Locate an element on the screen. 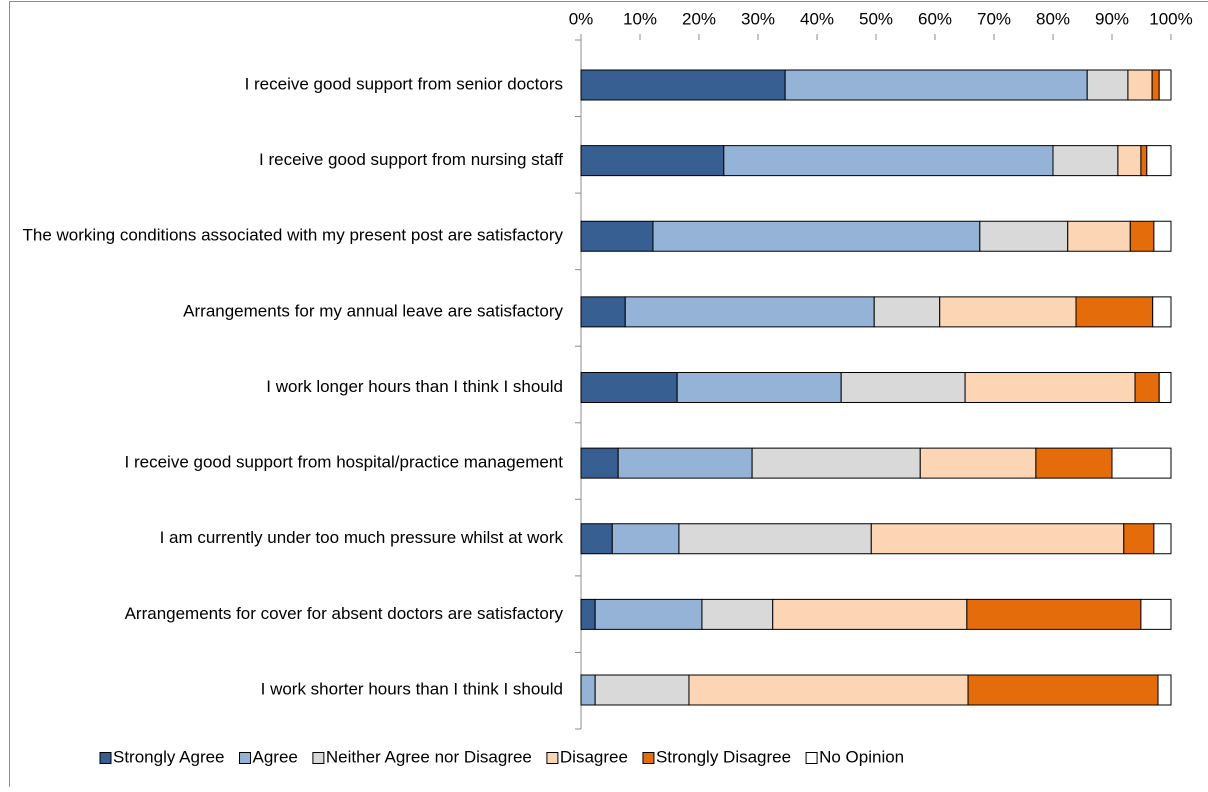 The width and height of the screenshot is (1208, 792). legend-label: Strongly Agree is located at coordinates (169, 756).